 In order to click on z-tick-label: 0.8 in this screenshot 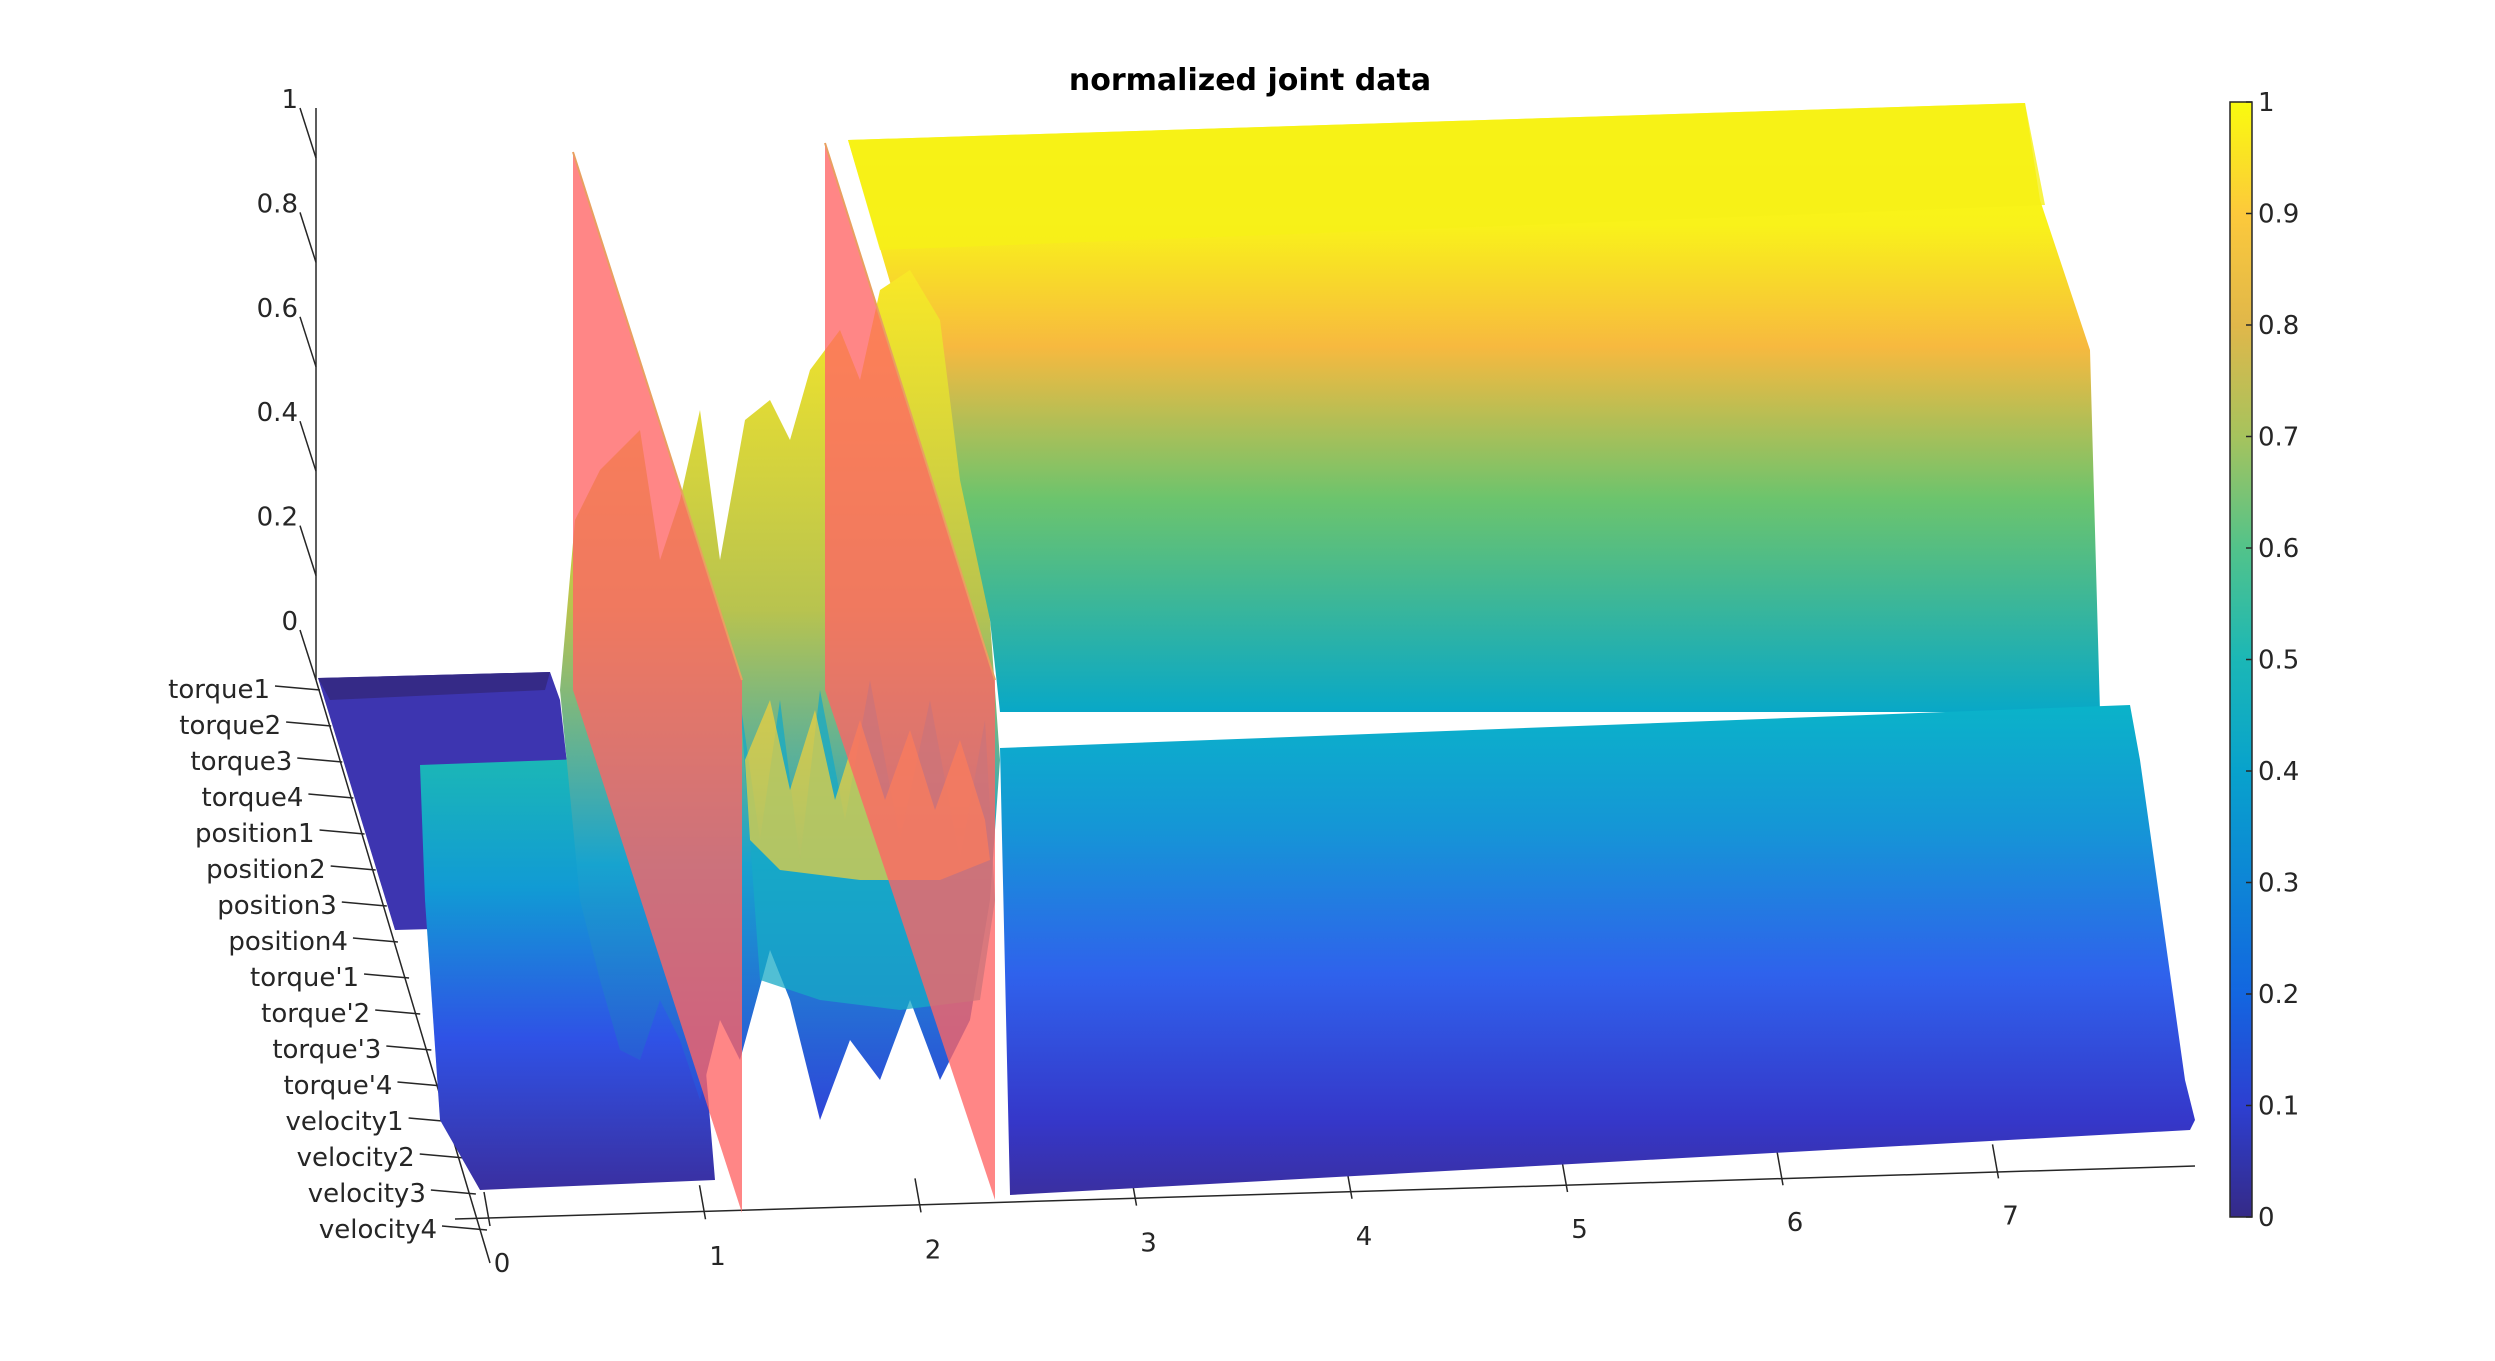, I will do `click(277, 204)`.